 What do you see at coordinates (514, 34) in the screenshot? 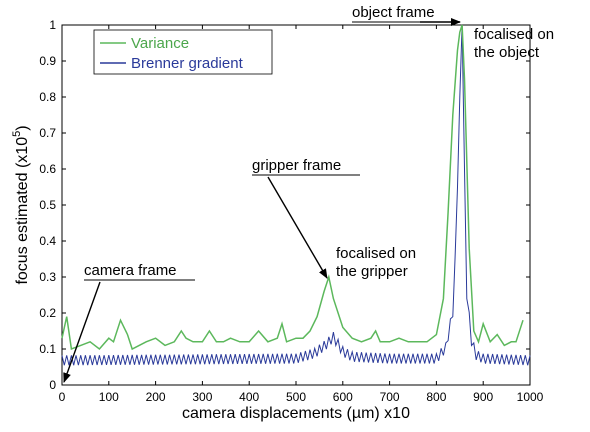
I see `annotation-focalised-object-line1: focalised on` at bounding box center [514, 34].